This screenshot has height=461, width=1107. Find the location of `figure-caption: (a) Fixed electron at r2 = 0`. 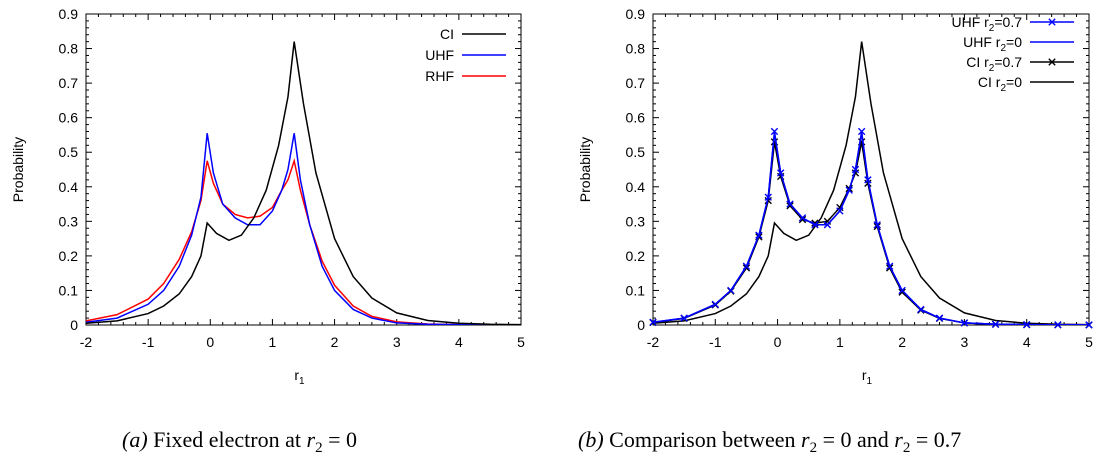

figure-caption: (a) Fixed electron at r2 = 0 is located at coordinates (239, 441).